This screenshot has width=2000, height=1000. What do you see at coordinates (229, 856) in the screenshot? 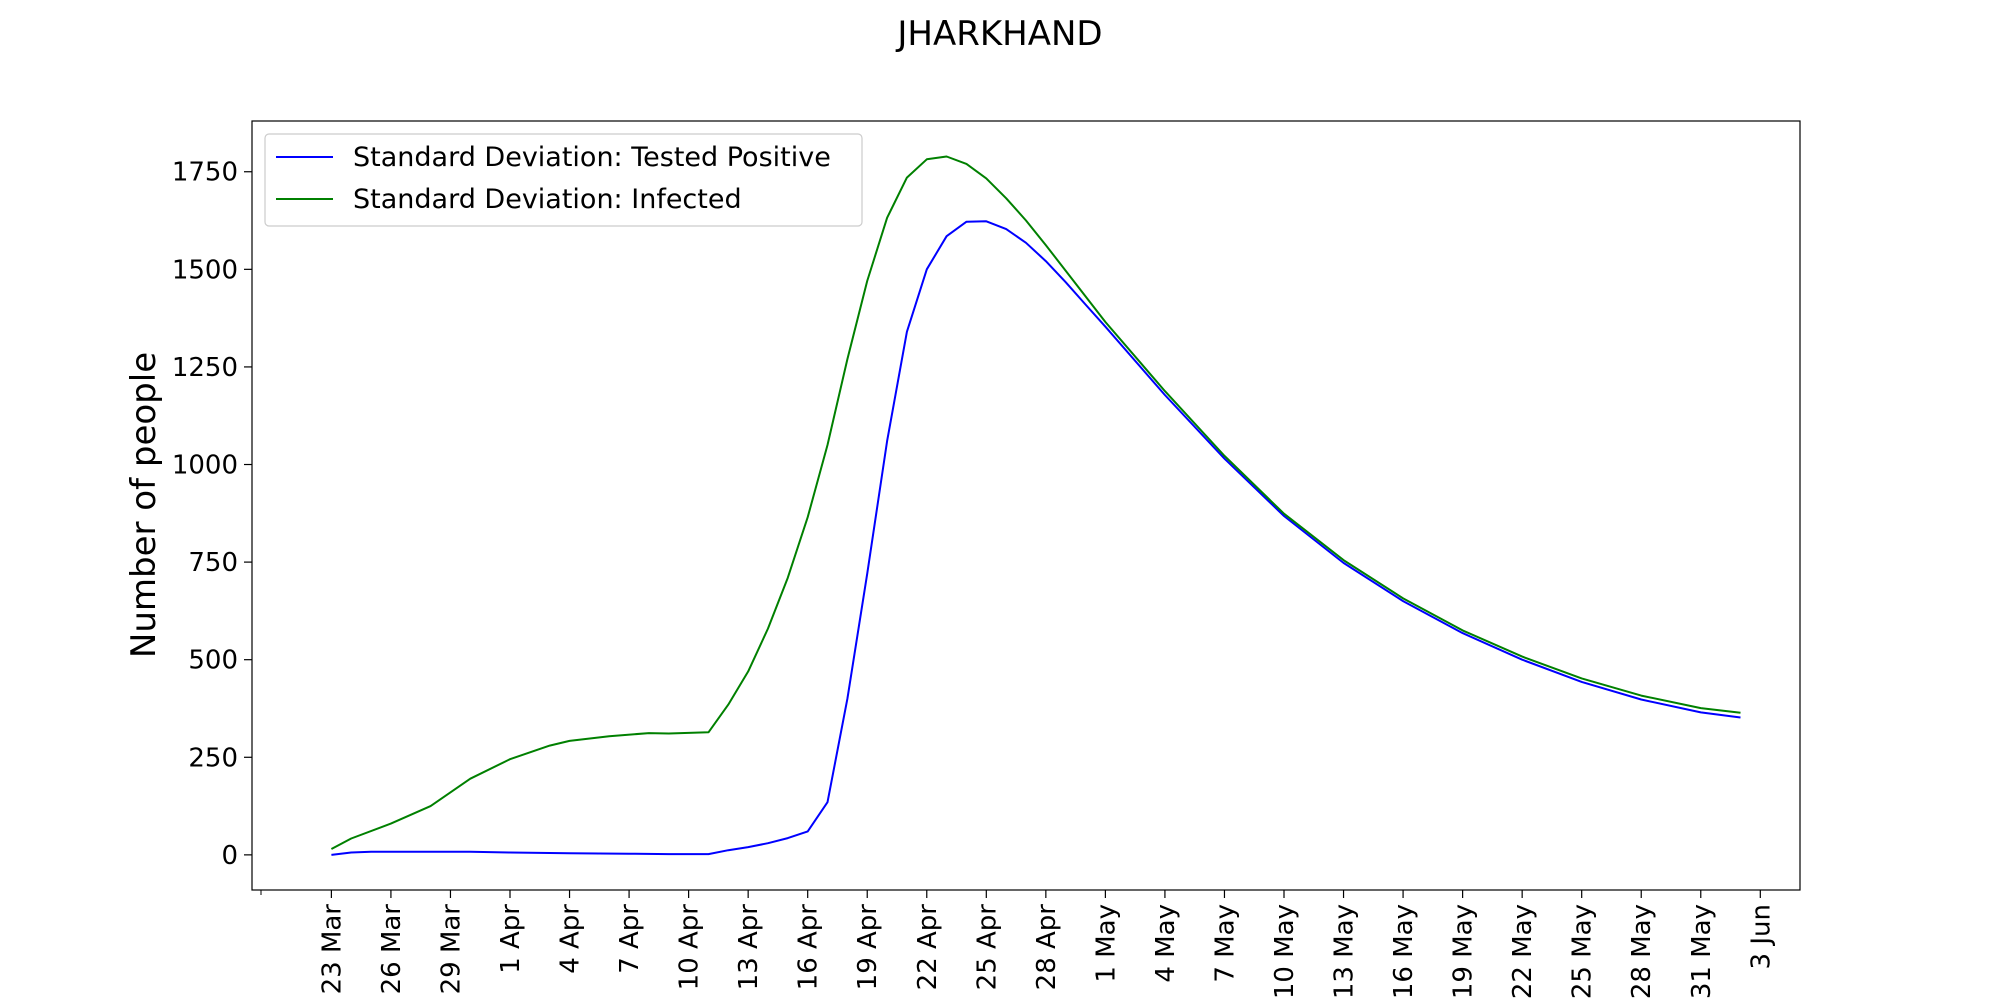
I see `y-tick-label: 0` at bounding box center [229, 856].